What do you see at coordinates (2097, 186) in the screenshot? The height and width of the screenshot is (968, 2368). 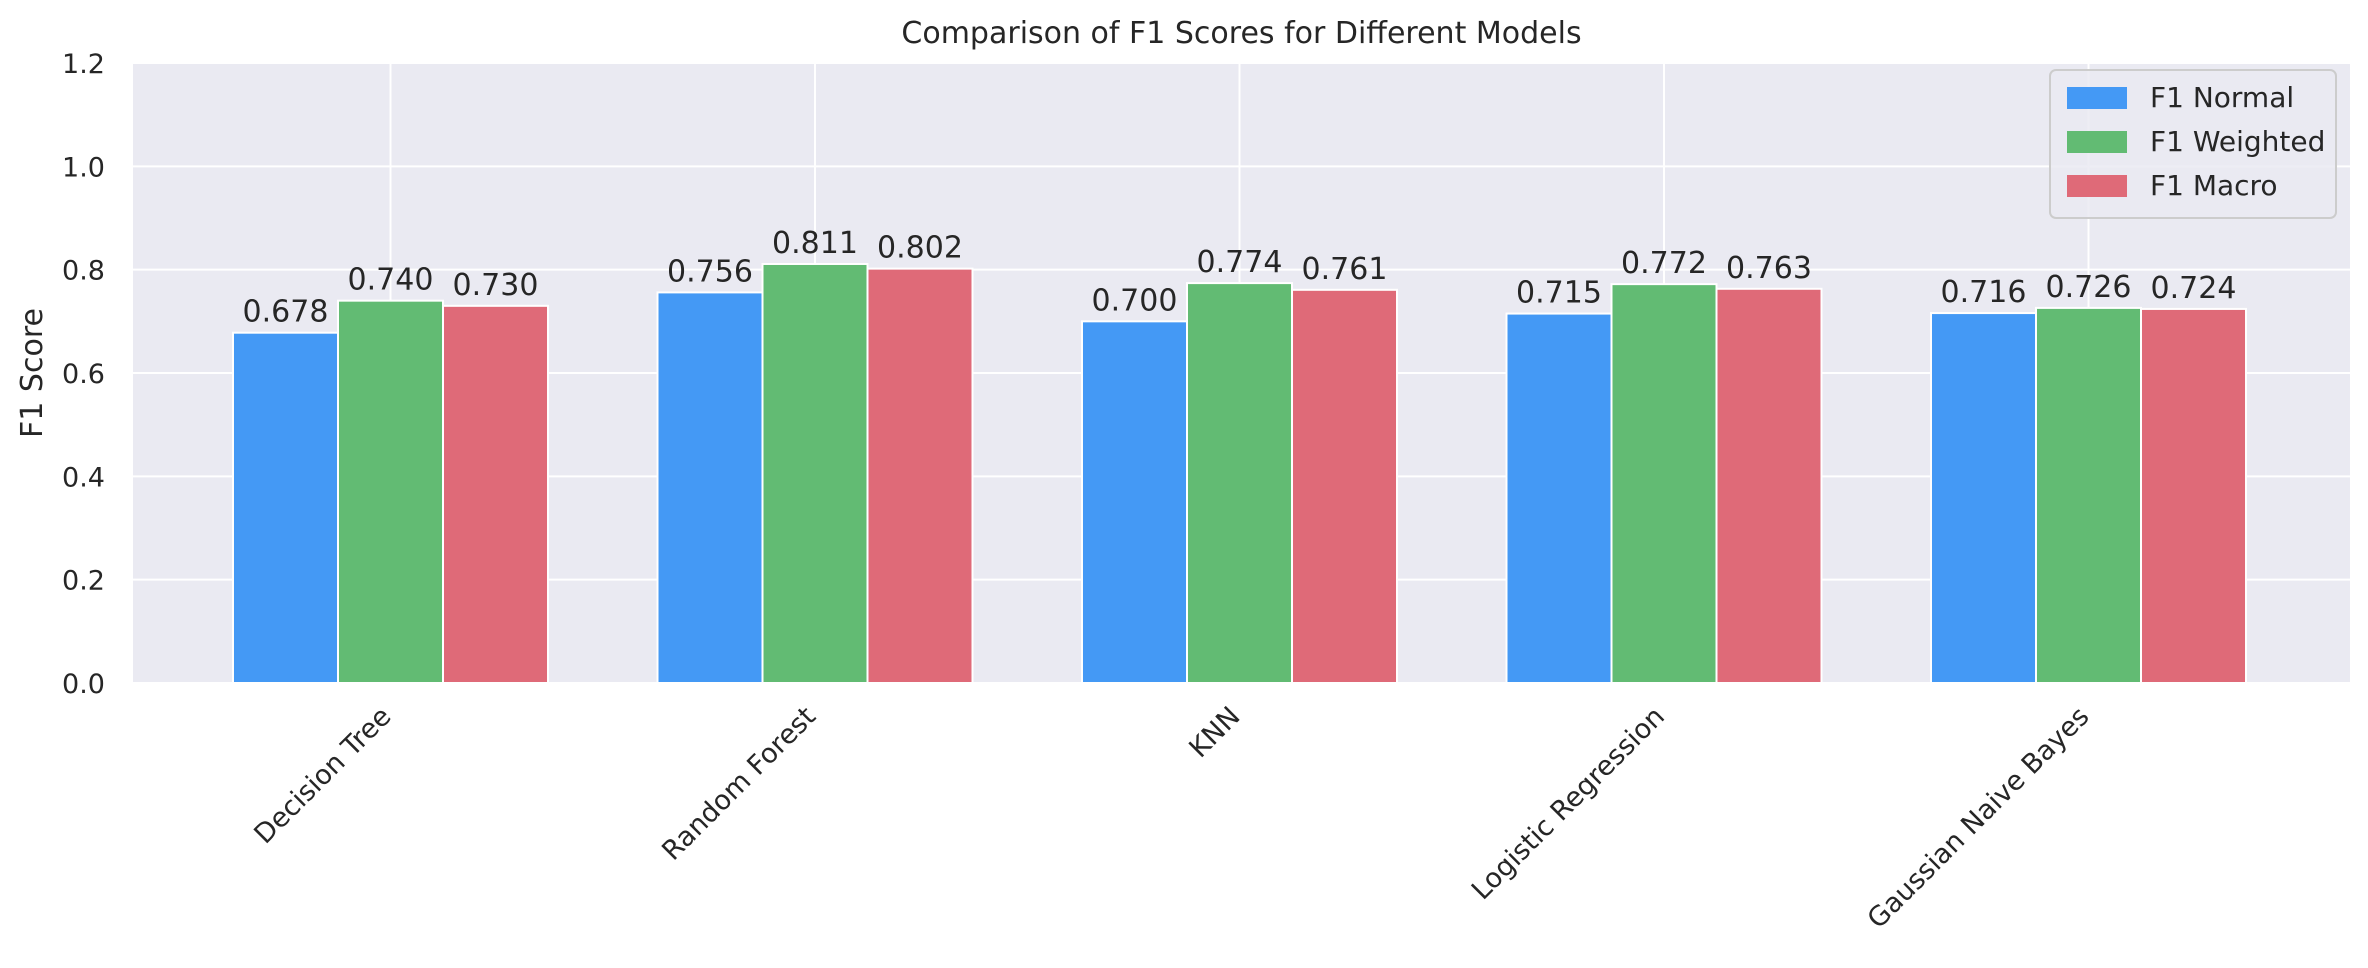 I see `legend-swatch-f1-macro` at bounding box center [2097, 186].